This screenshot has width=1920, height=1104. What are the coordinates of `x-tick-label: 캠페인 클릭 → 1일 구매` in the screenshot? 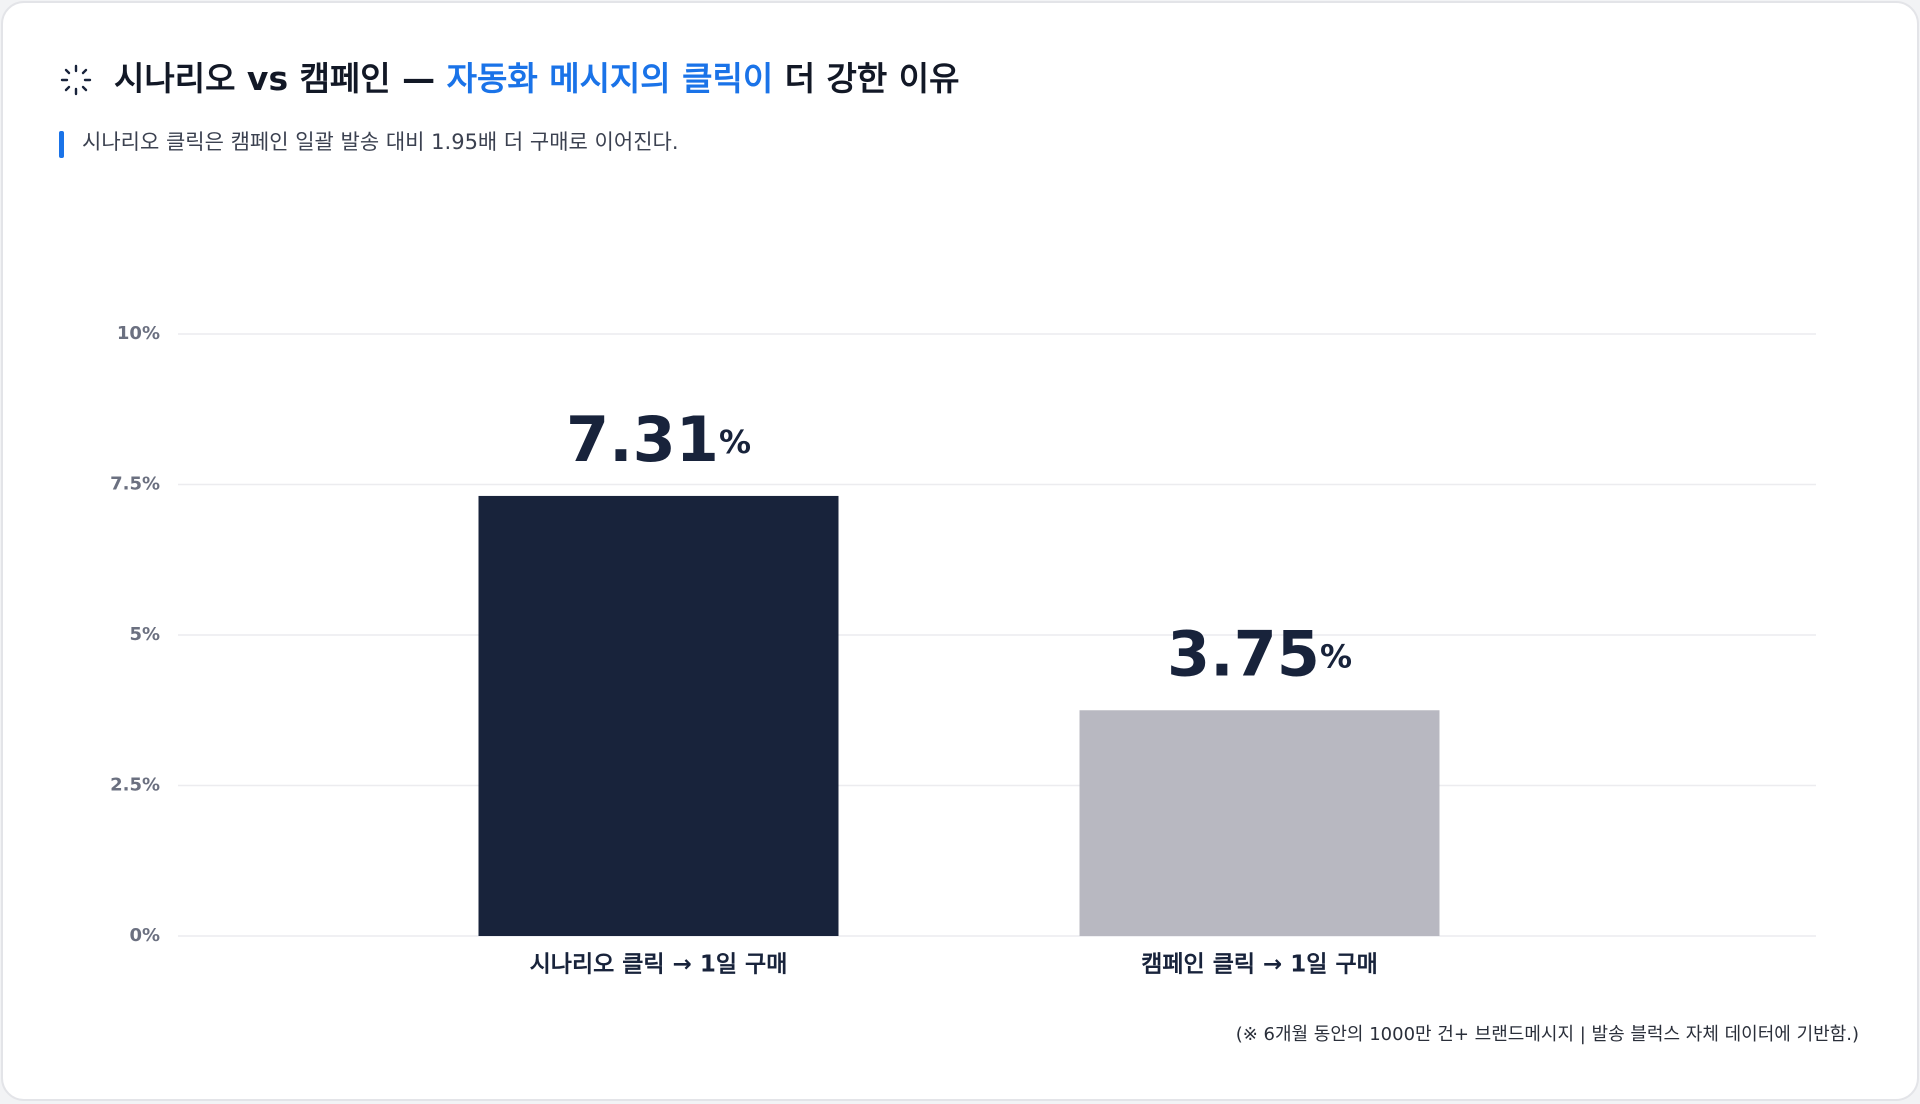 It's located at (1259, 965).